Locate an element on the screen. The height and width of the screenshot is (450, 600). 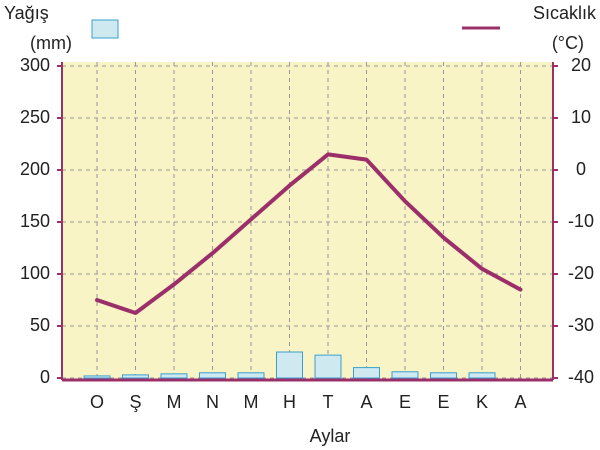
y-tick-label: 150 is located at coordinates (35, 221).